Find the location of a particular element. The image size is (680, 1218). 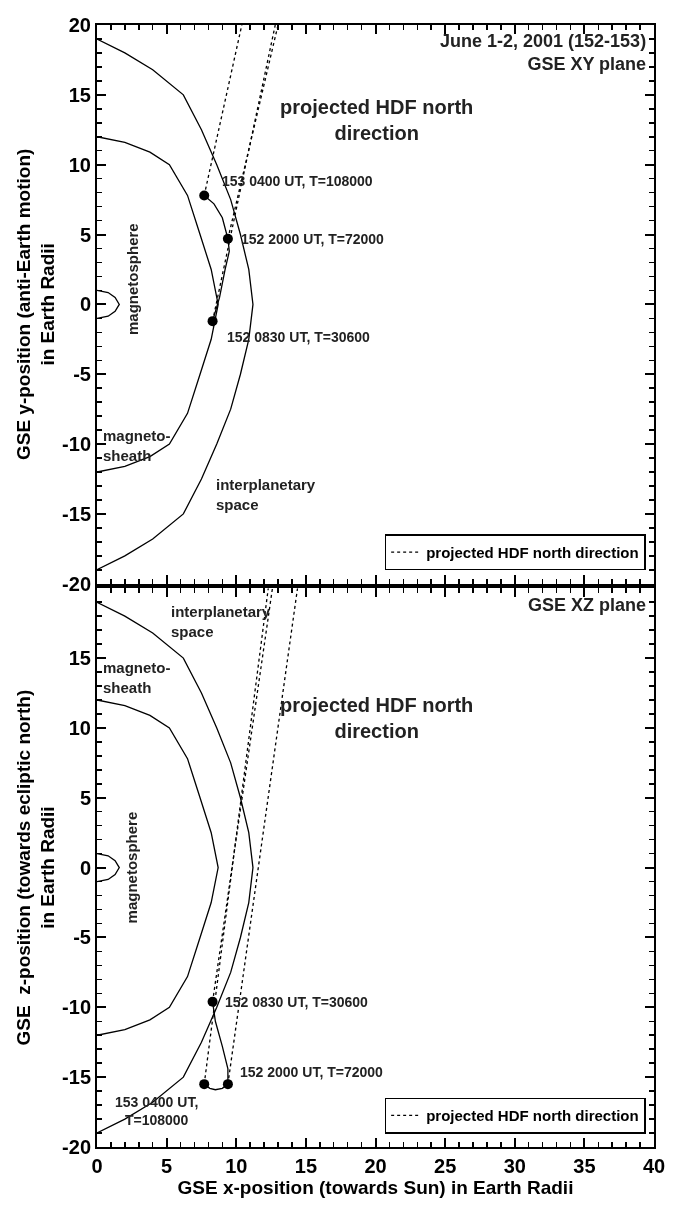

x-tick-label: 30 is located at coordinates (514, 1166).